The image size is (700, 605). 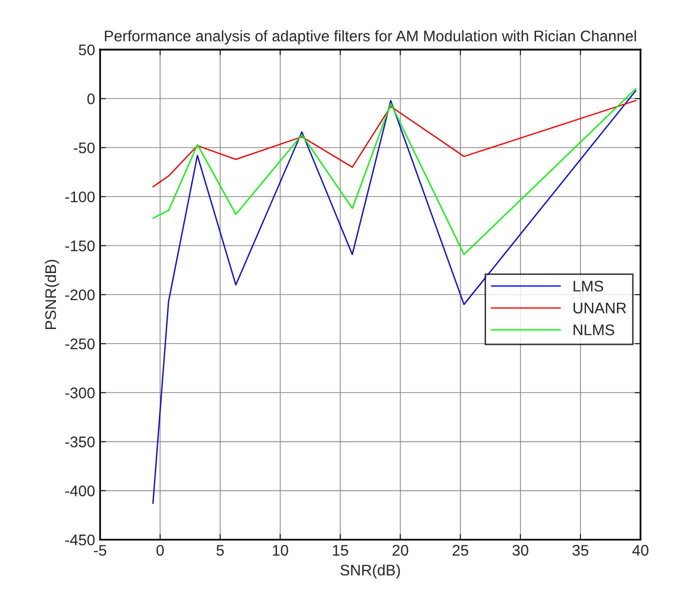 I want to click on legend-label: NLMS, so click(x=594, y=330).